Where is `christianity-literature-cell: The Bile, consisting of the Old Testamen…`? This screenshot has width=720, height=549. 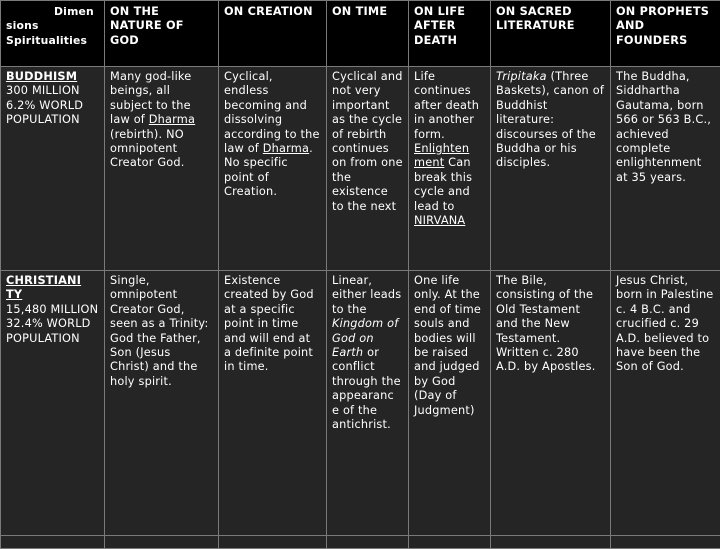 christianity-literature-cell: The Bile, consisting of the Old Testamen… is located at coordinates (551, 403).